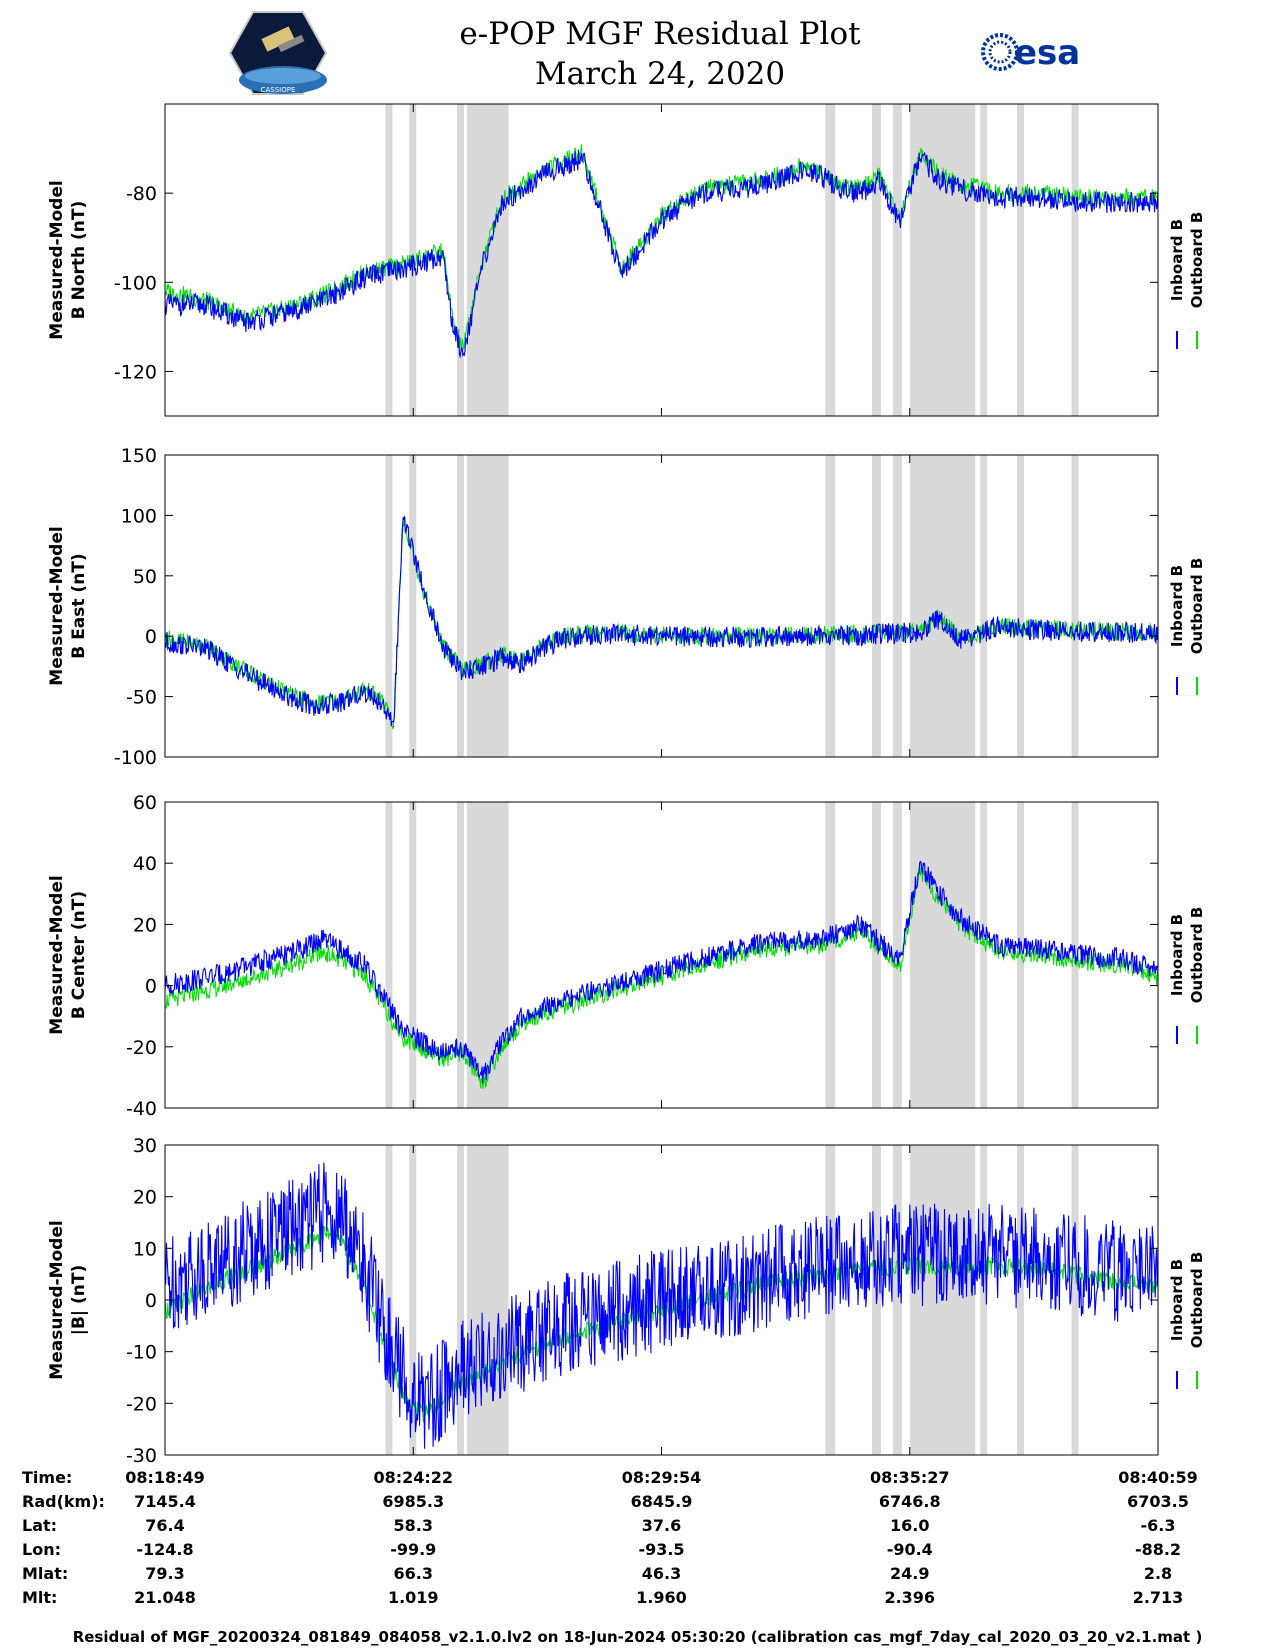 This screenshot has height=1650, width=1275. Describe the element at coordinates (660, 54) in the screenshot. I see `page-title: e-POP MGF Residual Plot March 24, 2020` at that location.